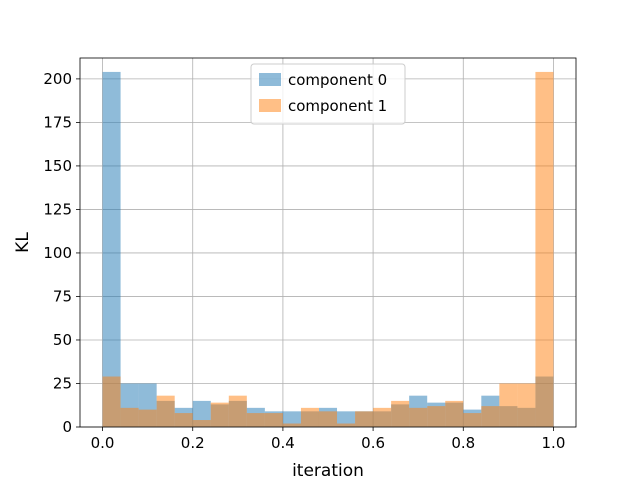 This screenshot has height=480, width=640. Describe the element at coordinates (328, 470) in the screenshot. I see `x-axis-label: iteration` at that location.